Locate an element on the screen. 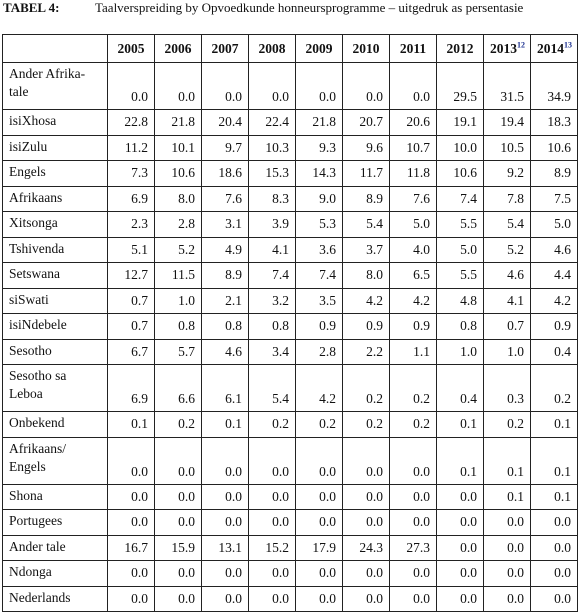 This screenshot has width=580, height=612. value-cell: 3.7 is located at coordinates (366, 249).